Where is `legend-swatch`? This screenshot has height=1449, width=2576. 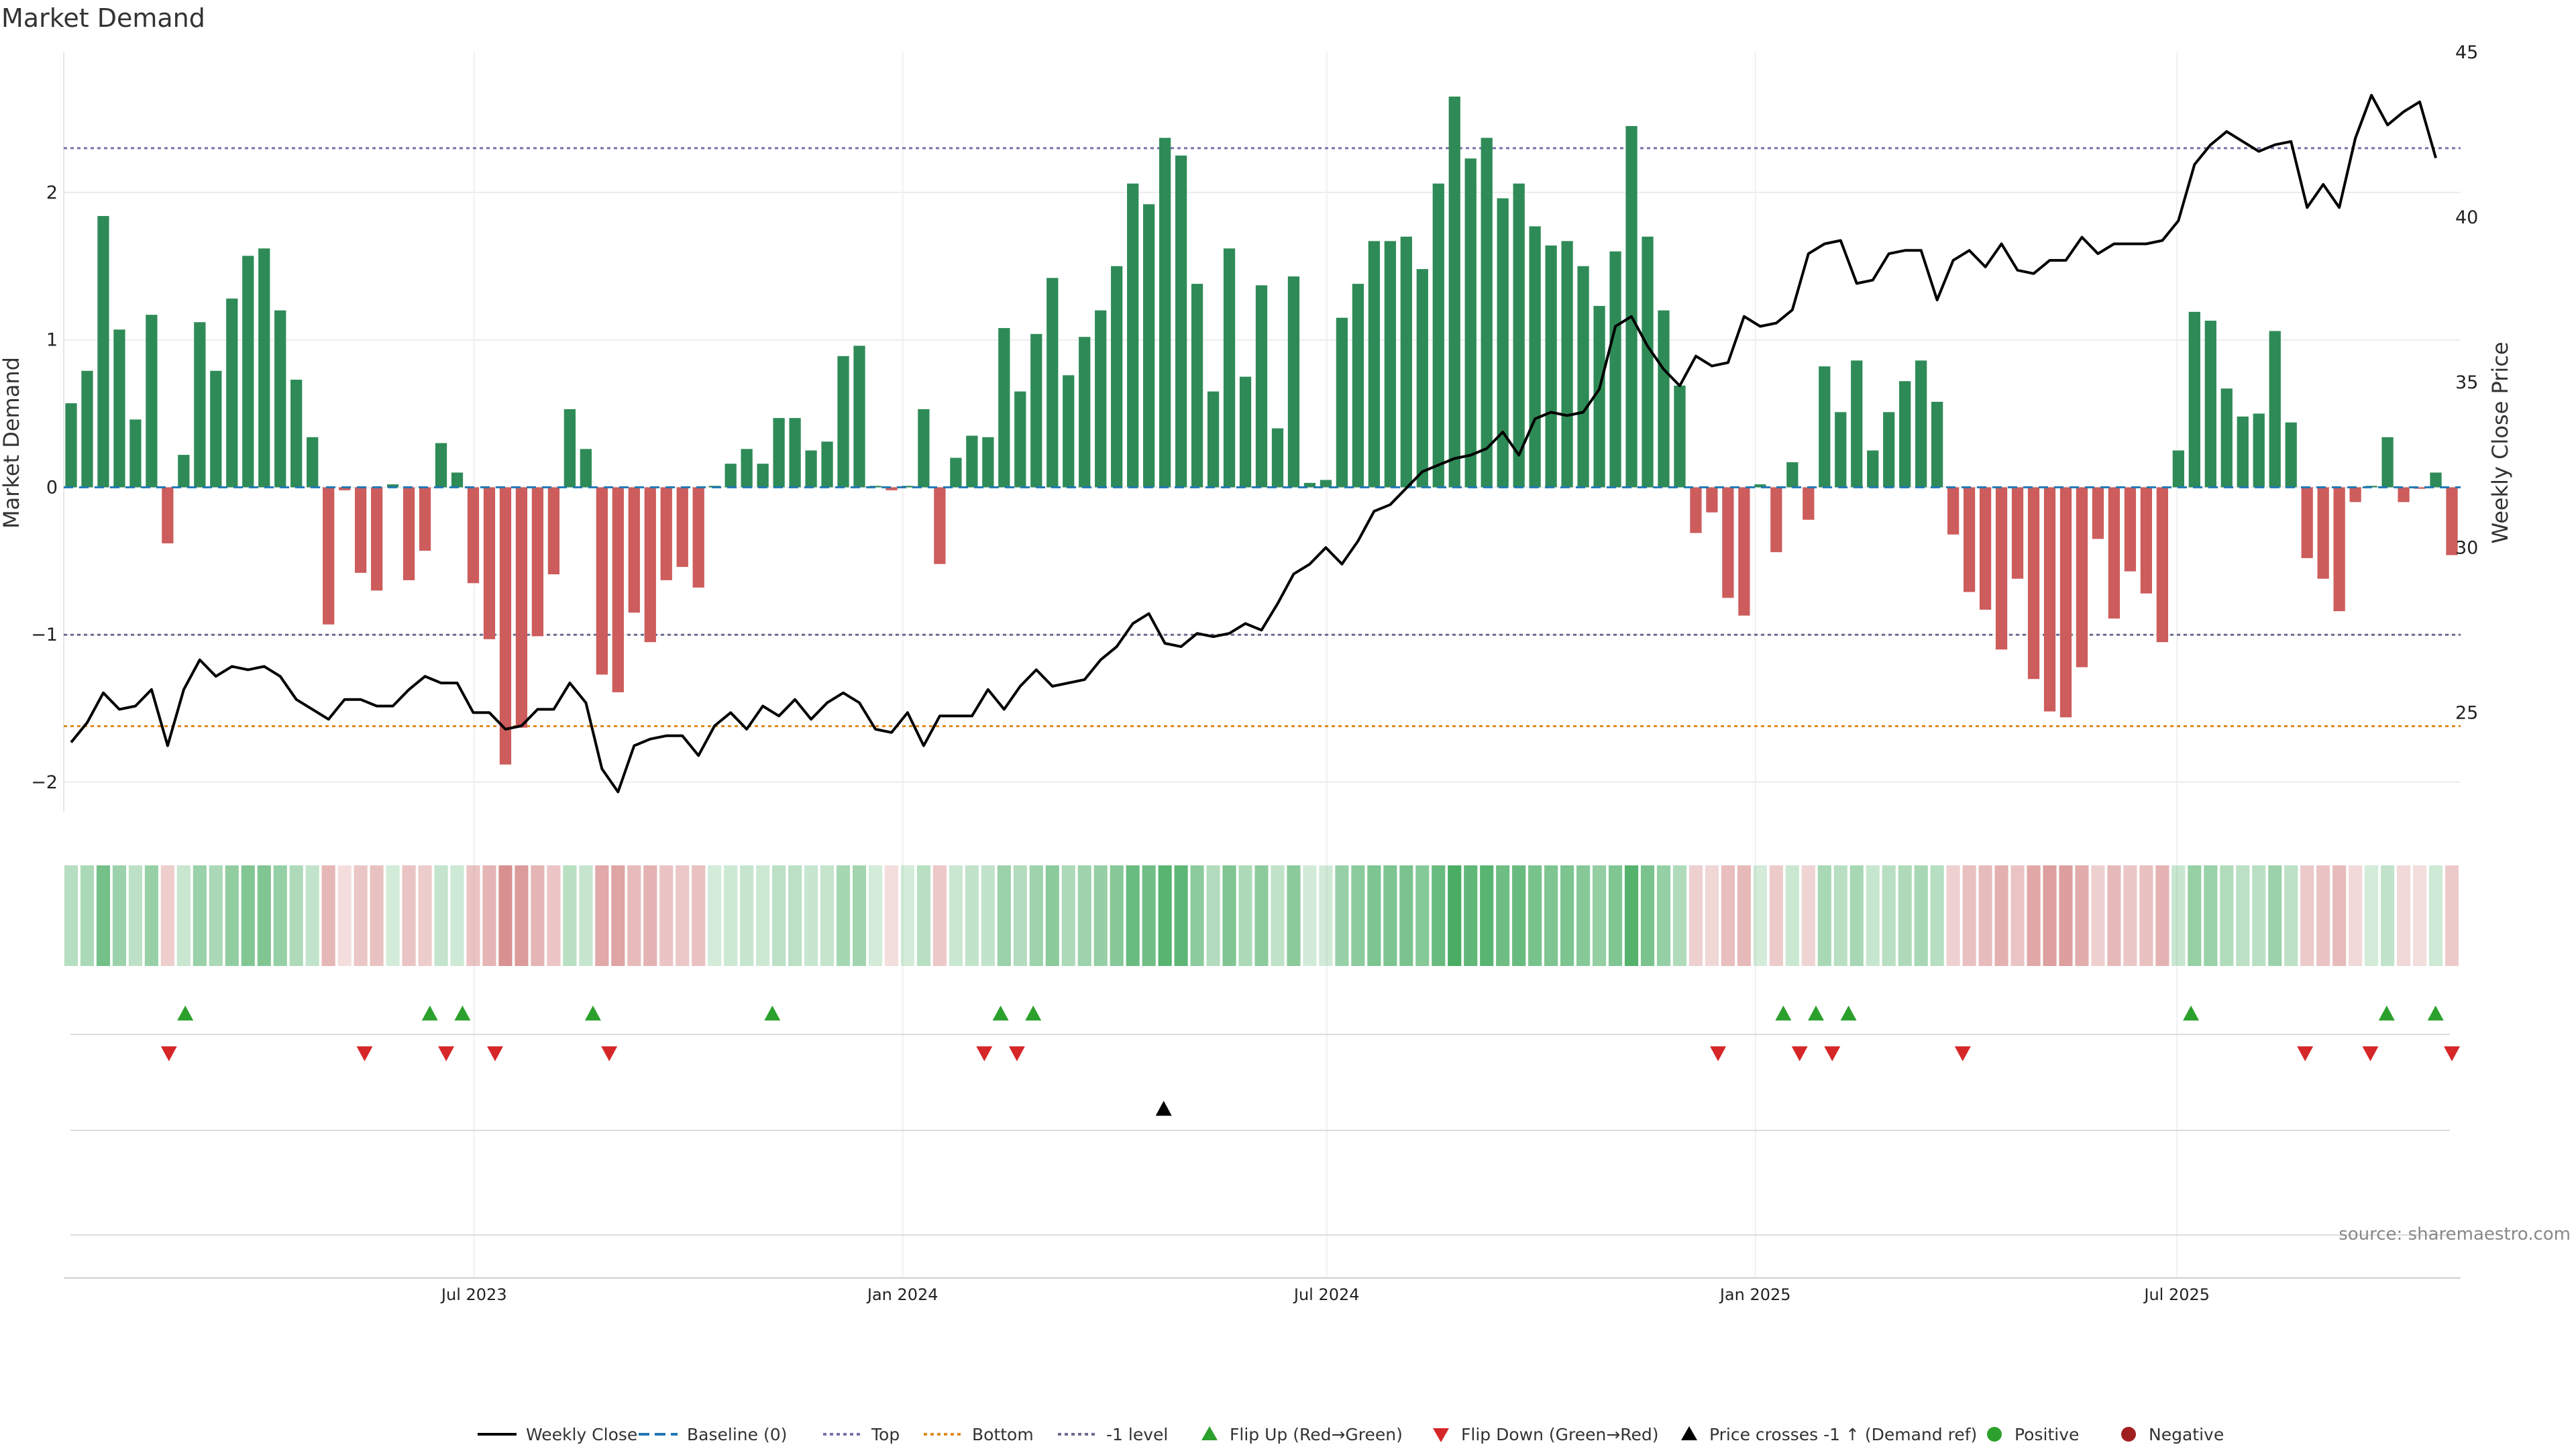
legend-swatch is located at coordinates (1689, 1433).